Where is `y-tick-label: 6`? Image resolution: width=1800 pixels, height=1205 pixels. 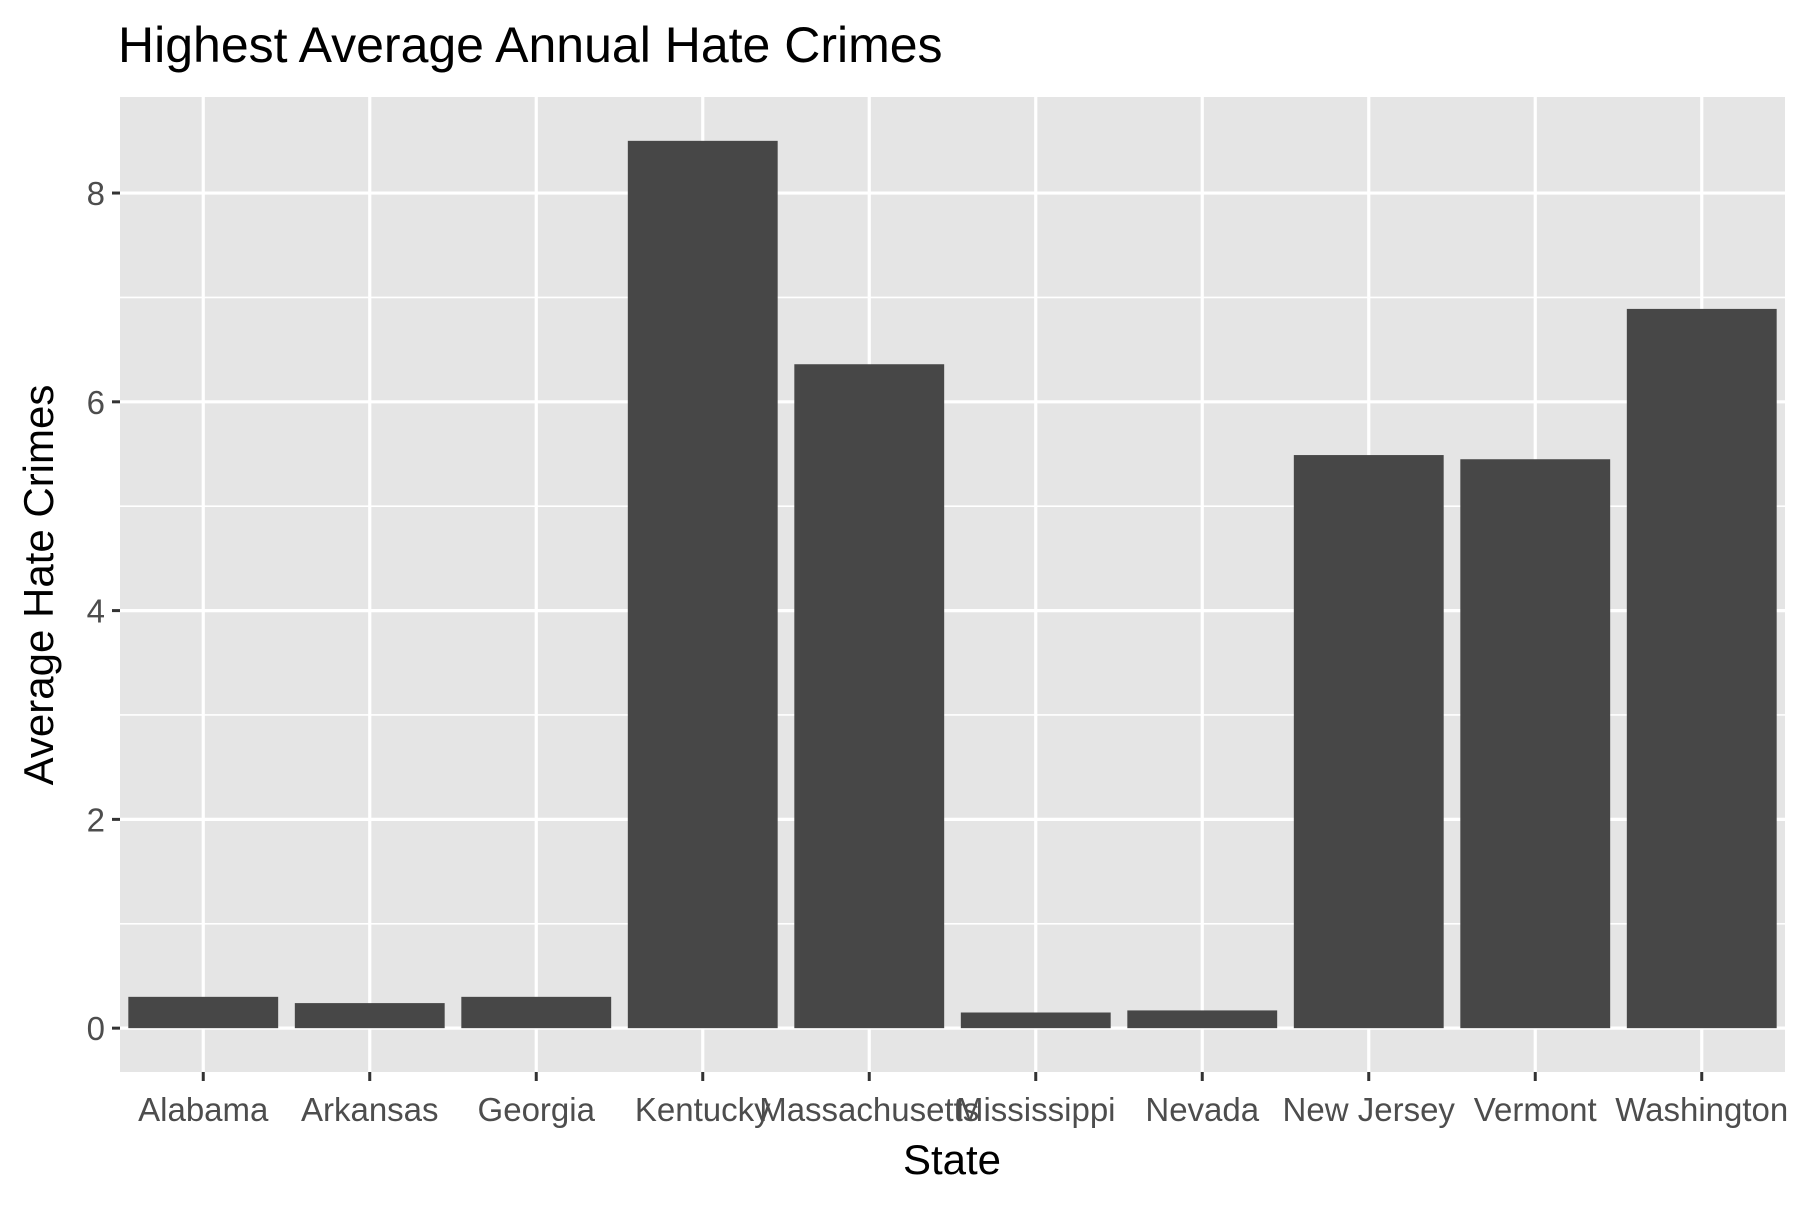 y-tick-label: 6 is located at coordinates (96, 402).